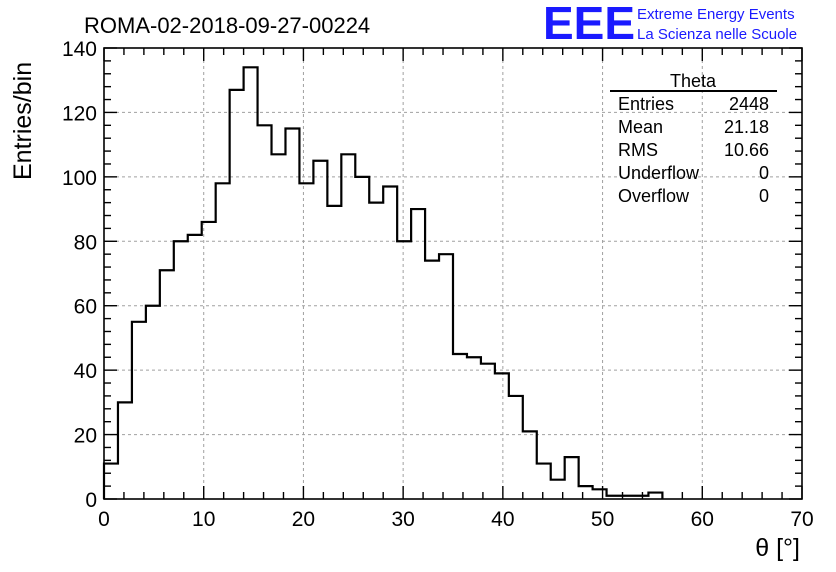  What do you see at coordinates (702, 519) in the screenshot?
I see `x-tick-label: 60` at bounding box center [702, 519].